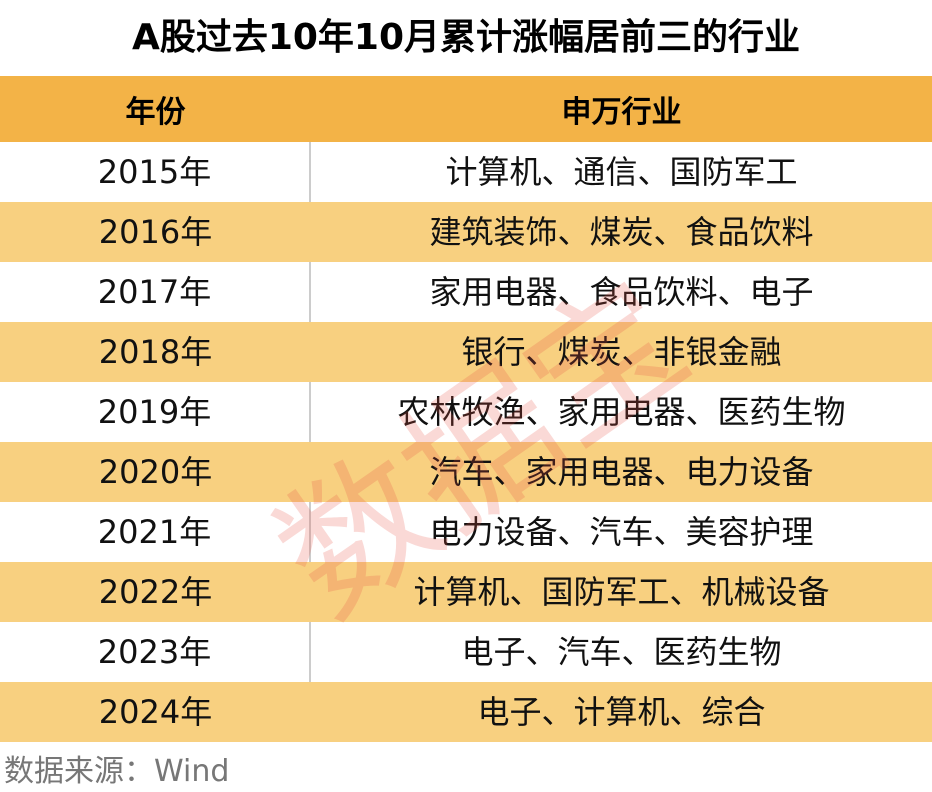 This screenshot has width=932, height=792. I want to click on year-cell: 2017年, so click(155, 292).